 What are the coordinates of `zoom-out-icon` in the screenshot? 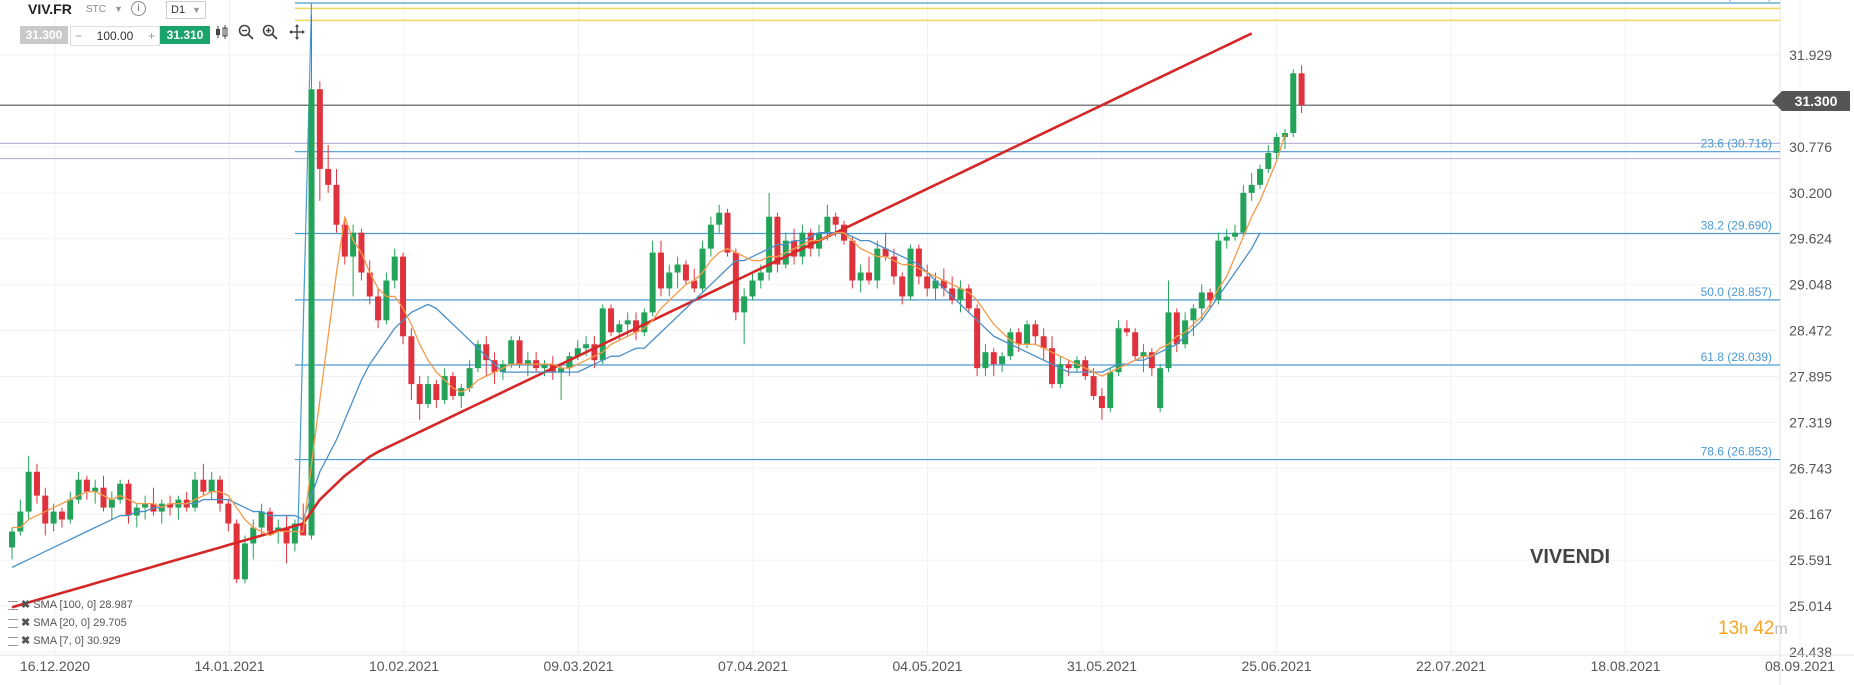 It's located at (246, 34).